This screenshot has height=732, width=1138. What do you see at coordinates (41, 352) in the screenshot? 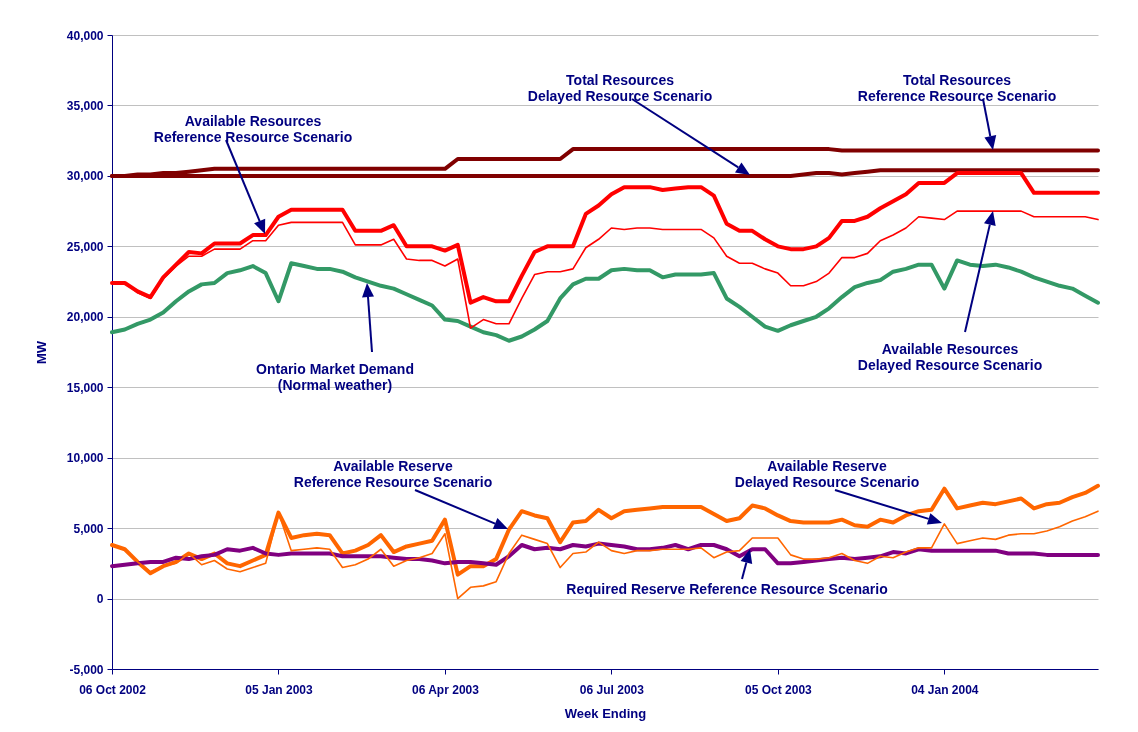
I see `y-axis-title: MW` at bounding box center [41, 352].